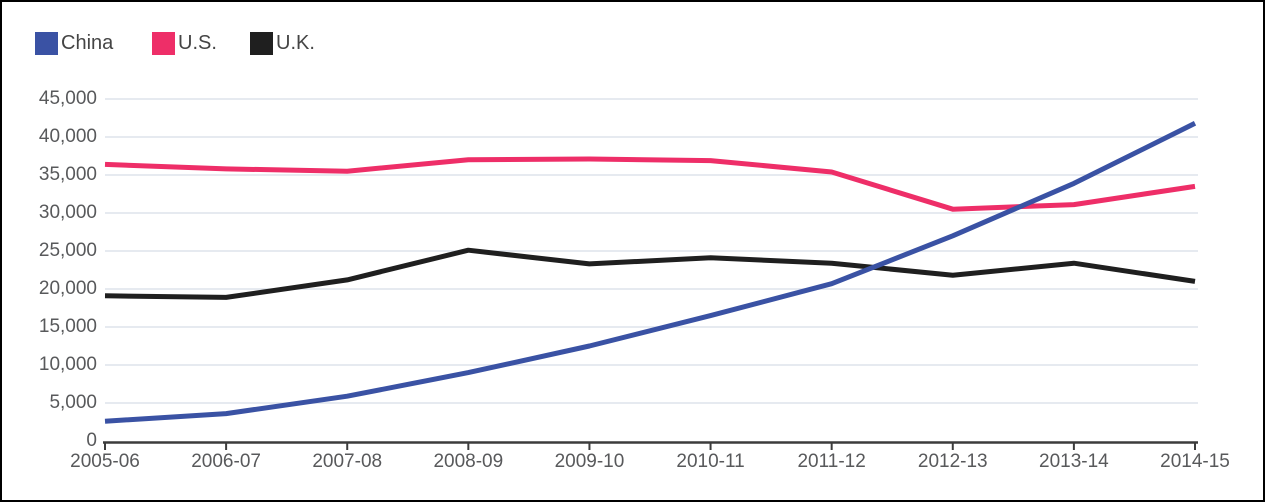 The image size is (1265, 502). I want to click on legend-swatch-china, so click(46, 43).